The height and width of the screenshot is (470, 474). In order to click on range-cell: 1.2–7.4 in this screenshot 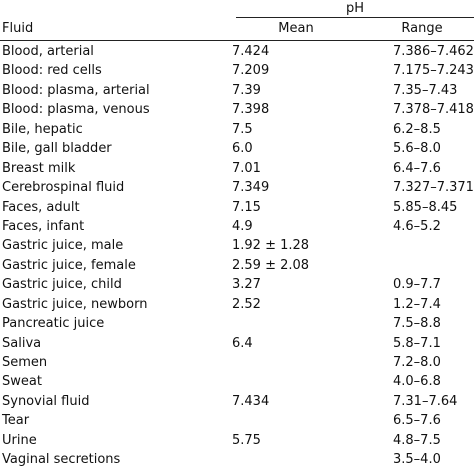, I will do `click(417, 304)`.